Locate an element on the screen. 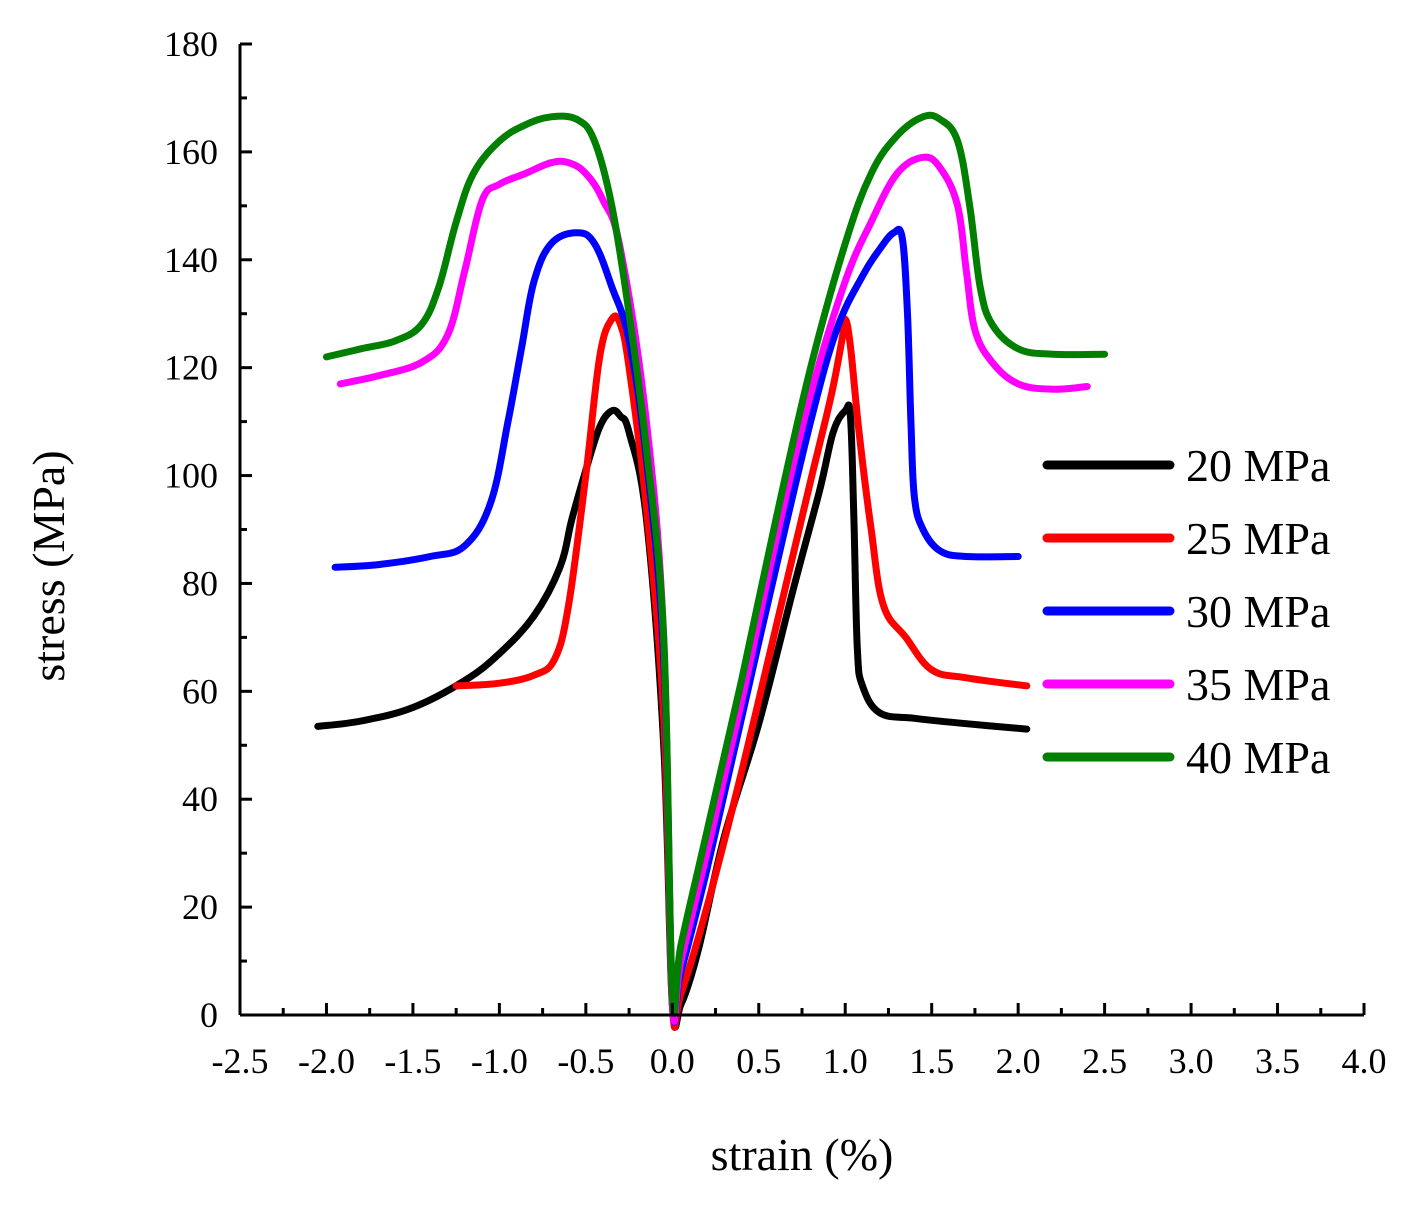 The width and height of the screenshot is (1410, 1205). x-tick-label: 4.0 is located at coordinates (1364, 1061).